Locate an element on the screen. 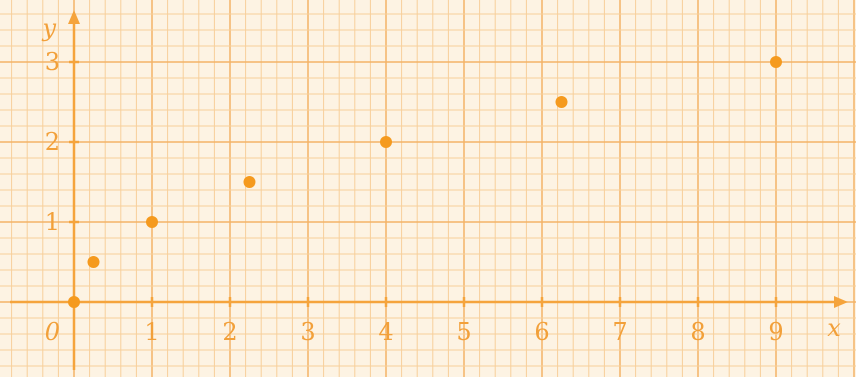 The image size is (856, 377). origin-dot is located at coordinates (74, 302).